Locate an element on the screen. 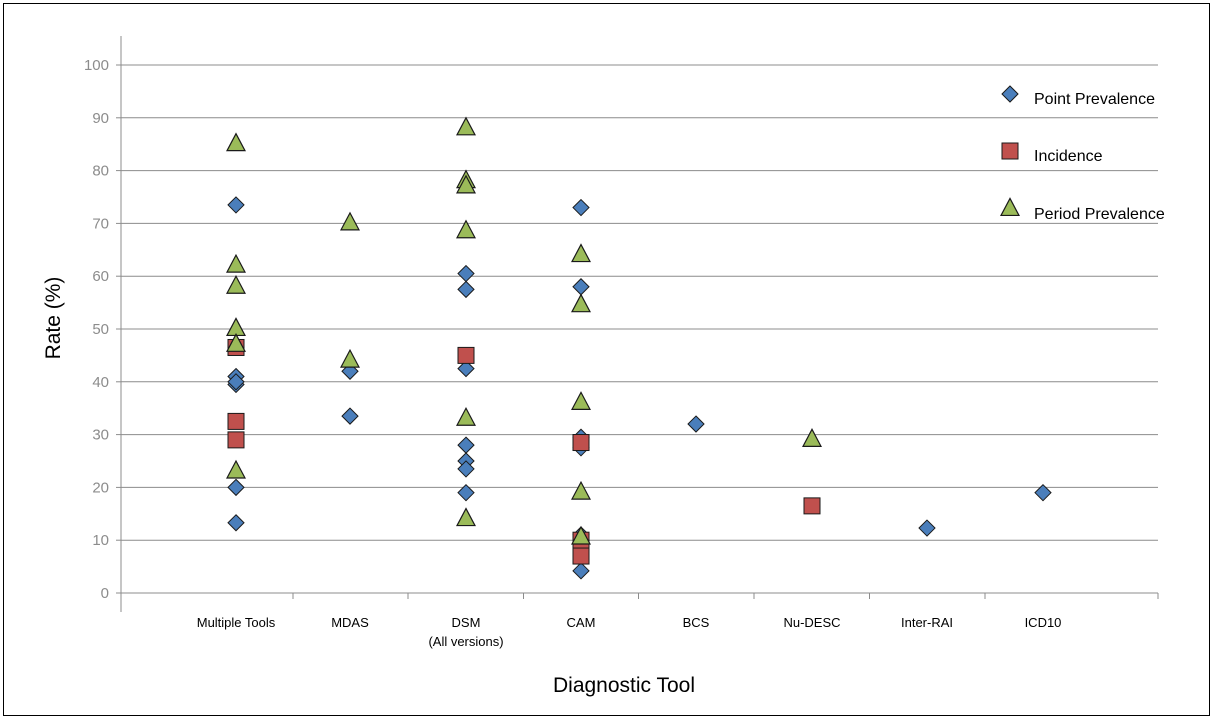 The width and height of the screenshot is (1215, 720). x-axis-title: Diagnostic Tool is located at coordinates (624, 685).